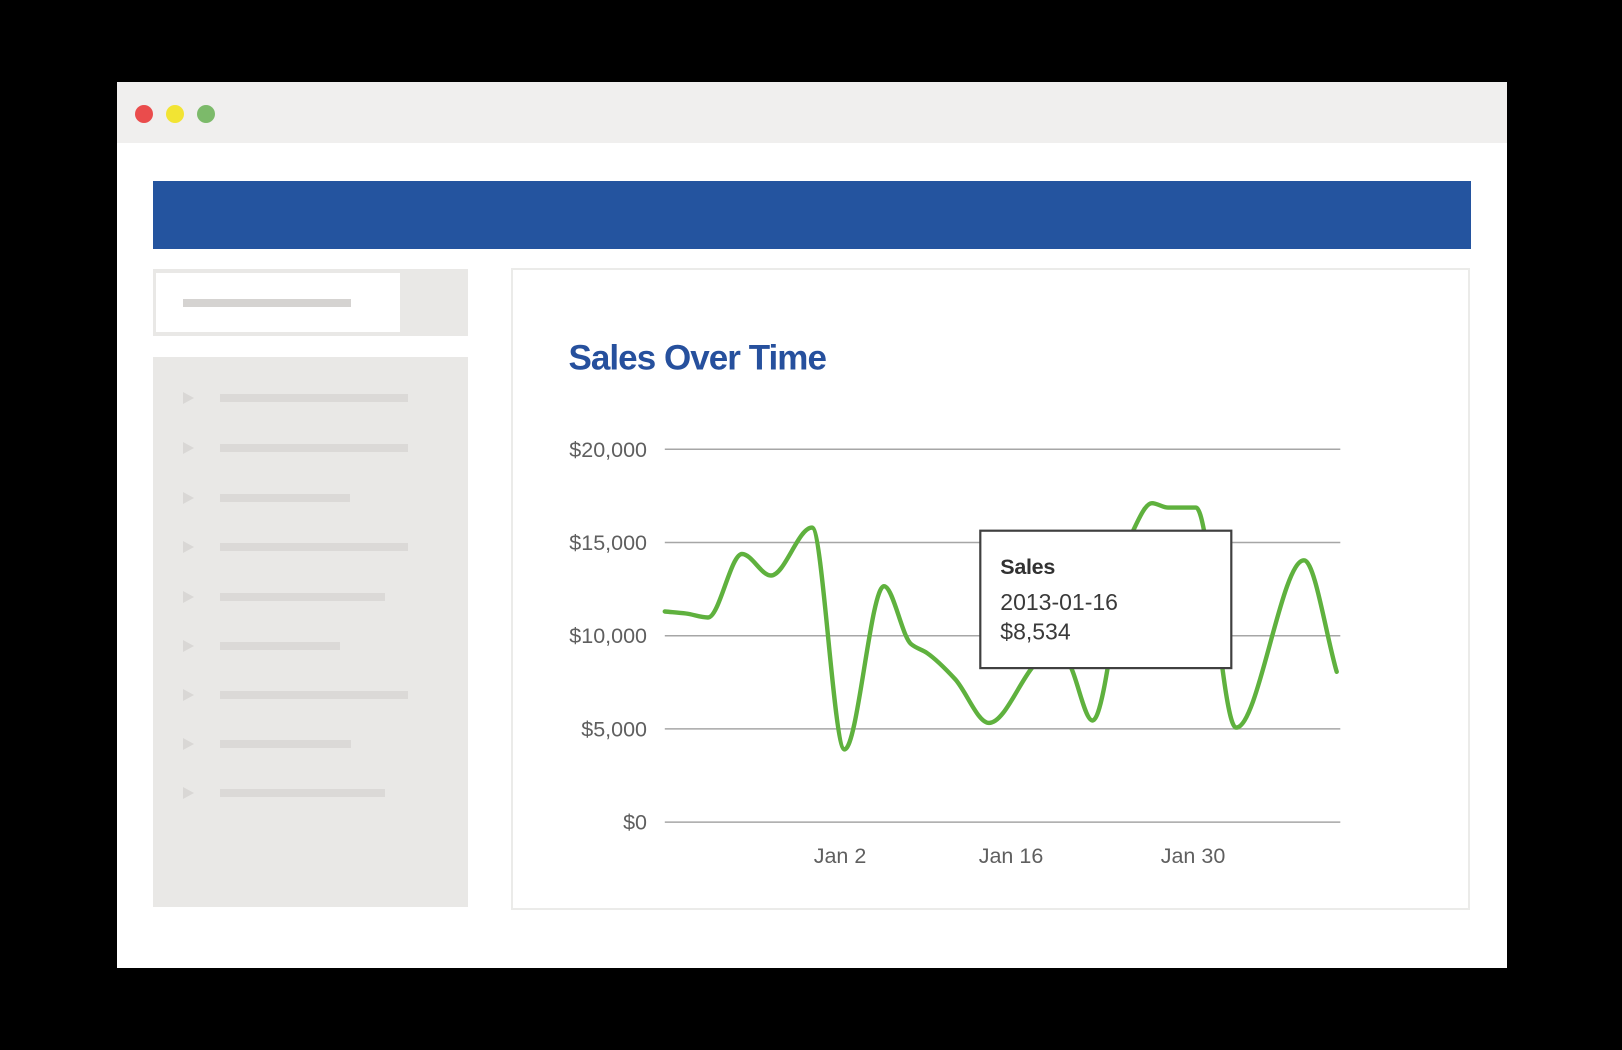 Image resolution: width=1622 pixels, height=1050 pixels. What do you see at coordinates (1059, 602) in the screenshot?
I see `svg-text: 2013-01-16` at bounding box center [1059, 602].